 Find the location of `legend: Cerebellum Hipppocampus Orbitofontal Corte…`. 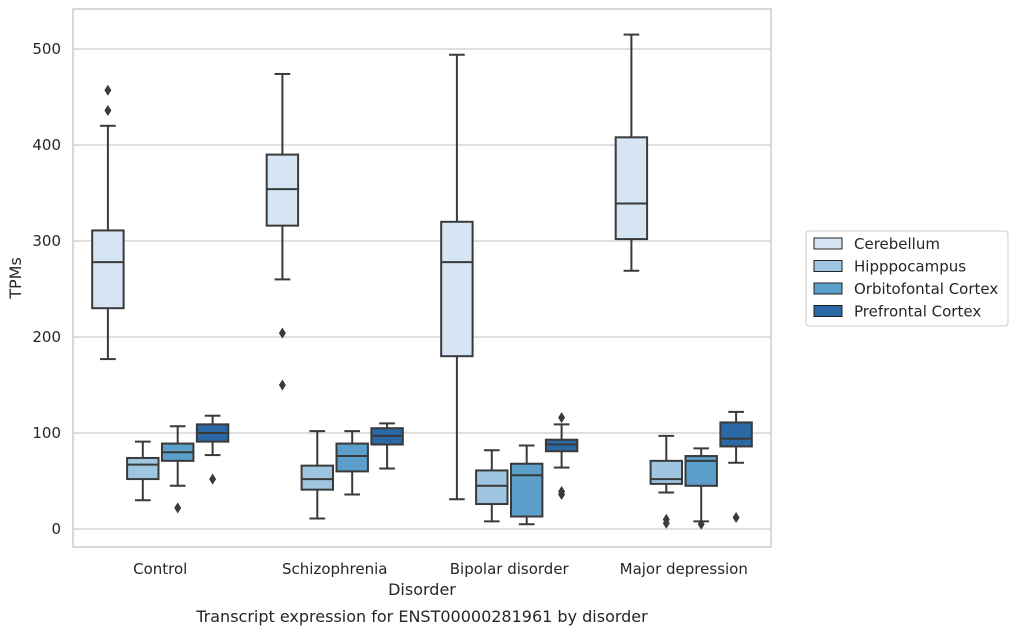

legend: Cerebellum Hipppocampus Orbitofontal Corte… is located at coordinates (907, 278).